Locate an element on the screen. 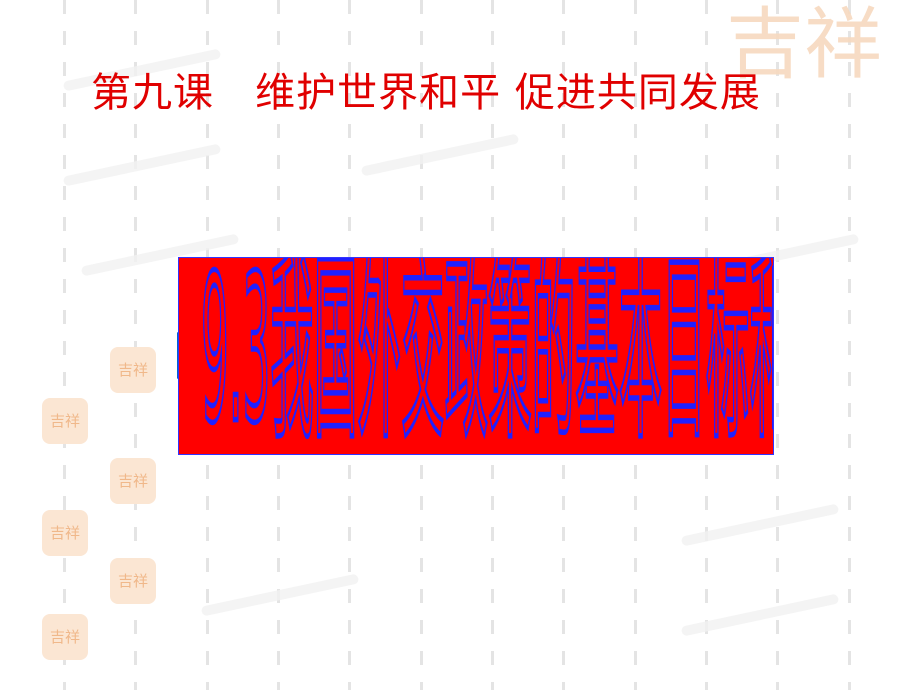 This screenshot has width=920, height=690. slide-title: 第九课 维护世界和平 促进共同发展 is located at coordinates (426, 93).